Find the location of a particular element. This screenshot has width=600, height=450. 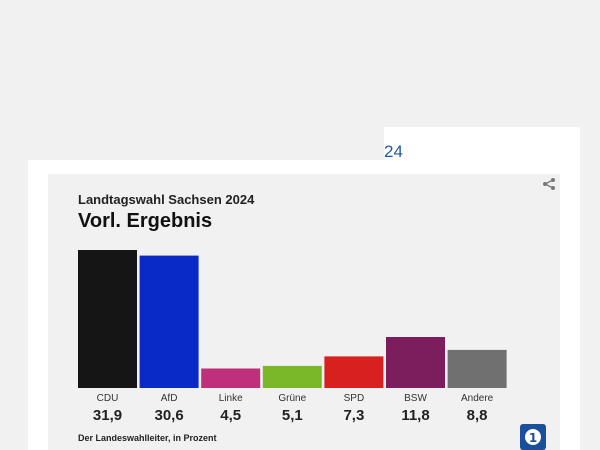

logo-circle: 1 is located at coordinates (533, 437).